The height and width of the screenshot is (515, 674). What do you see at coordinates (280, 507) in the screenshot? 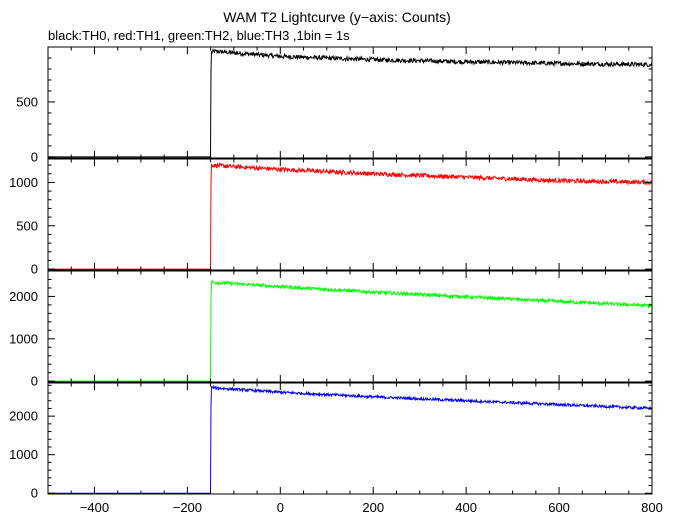
I see `x-tick-label: 0` at bounding box center [280, 507].